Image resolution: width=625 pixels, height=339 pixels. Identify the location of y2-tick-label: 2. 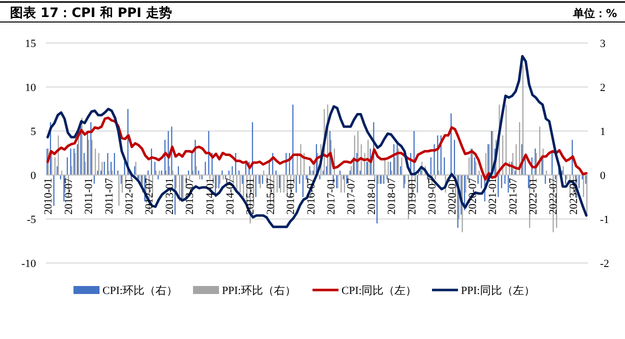
(603, 88).